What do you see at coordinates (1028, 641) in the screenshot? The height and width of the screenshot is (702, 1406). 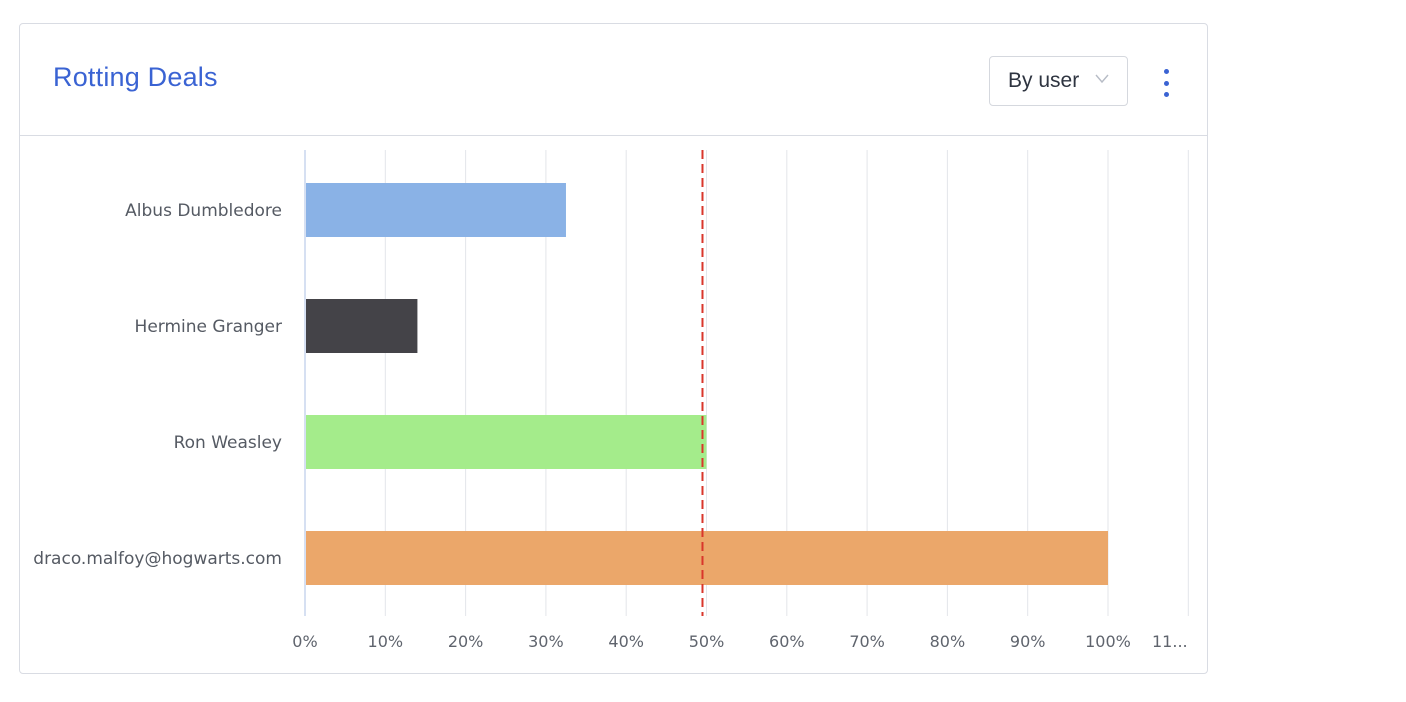 I see `x-tick-label: 90%` at bounding box center [1028, 641].